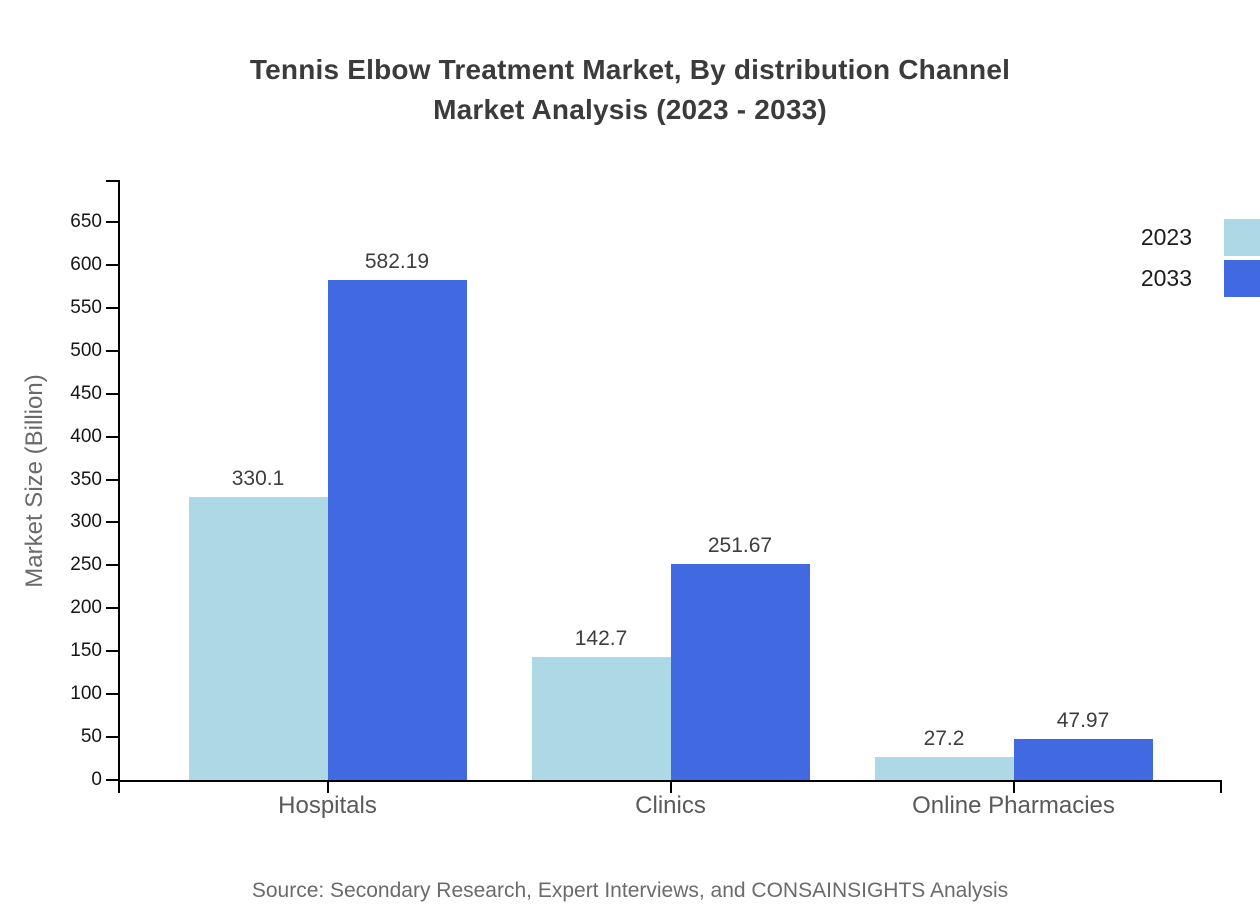  Describe the element at coordinates (119, 786) in the screenshot. I see `x-axis-left-end-tick` at that location.